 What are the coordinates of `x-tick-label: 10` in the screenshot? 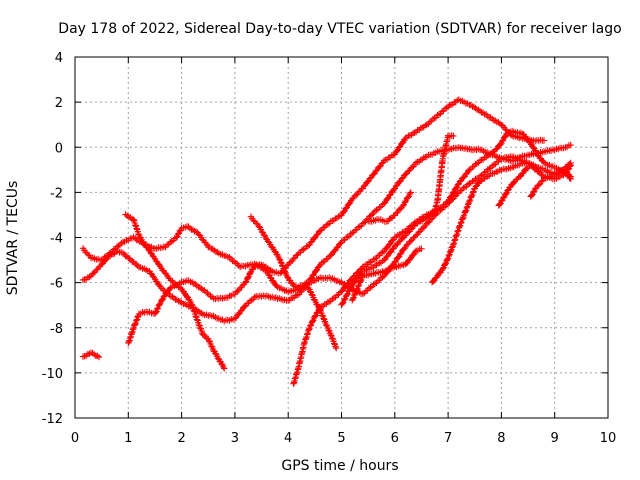 It's located at (608, 438).